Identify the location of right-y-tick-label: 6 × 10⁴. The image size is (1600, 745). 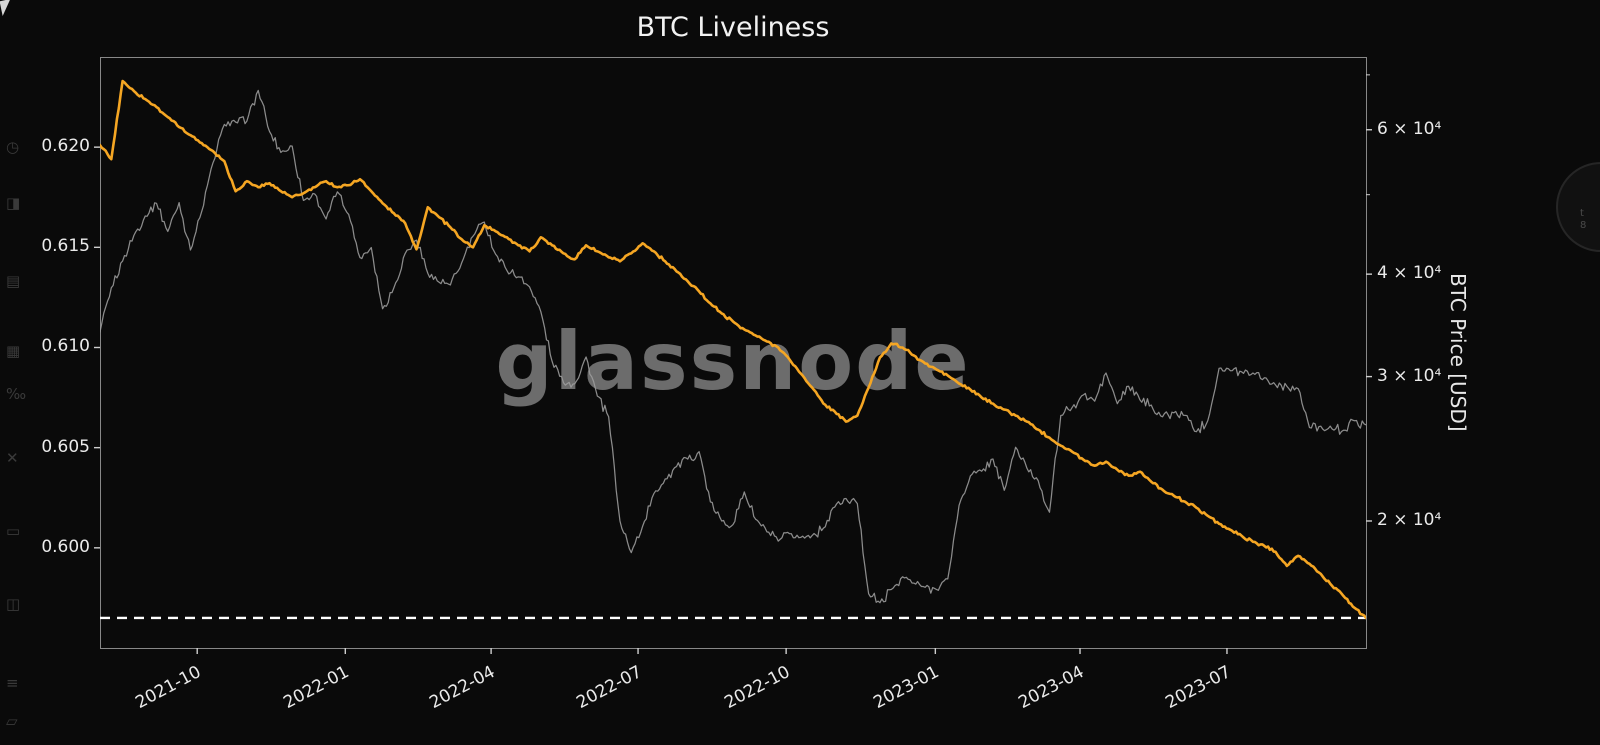
(1409, 128).